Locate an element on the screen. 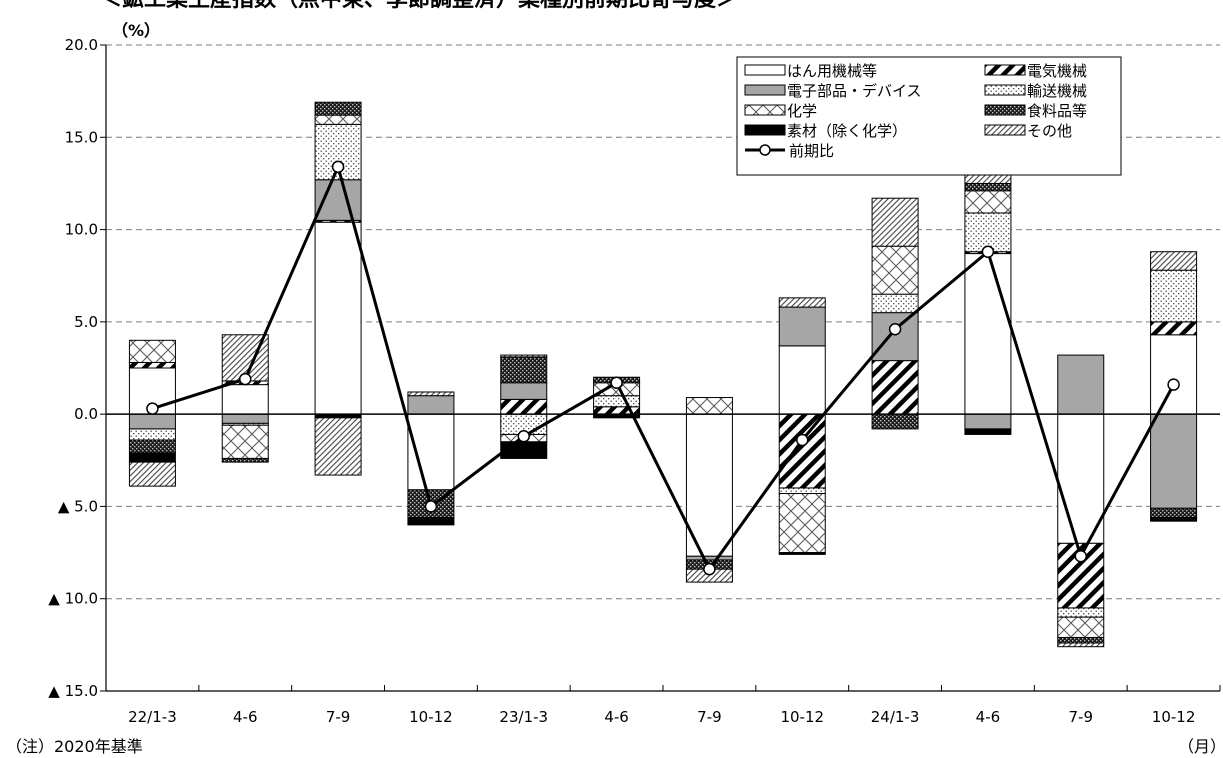  legend-label: 素材（除く化学） is located at coordinates (847, 131).